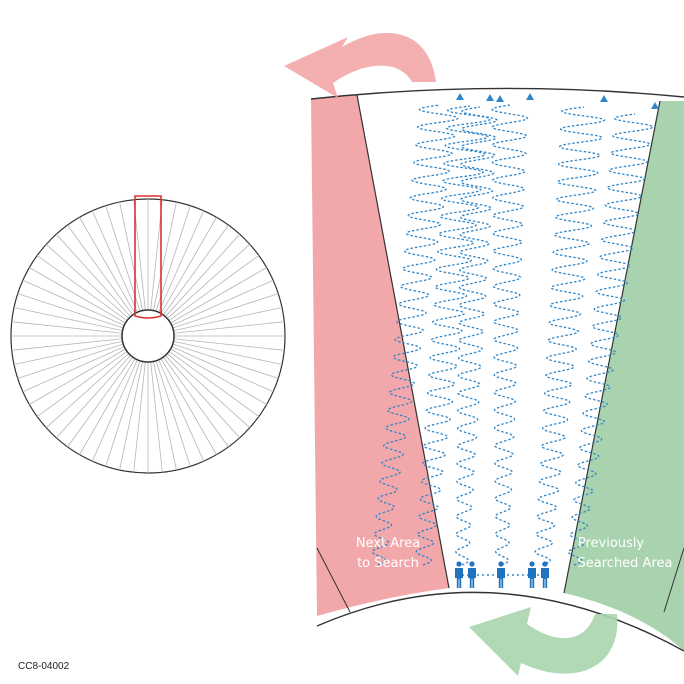 The height and width of the screenshot is (684, 684). What do you see at coordinates (148, 257) in the screenshot?
I see `locator-box` at bounding box center [148, 257].